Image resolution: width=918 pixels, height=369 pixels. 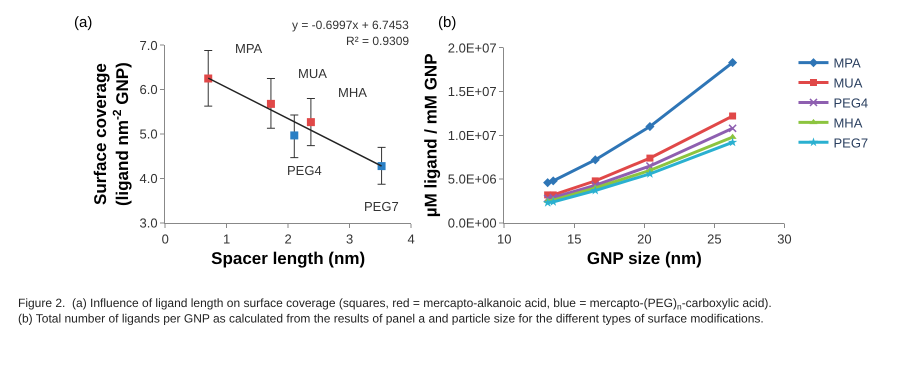 I want to click on annotation: PEG4, so click(x=304, y=170).